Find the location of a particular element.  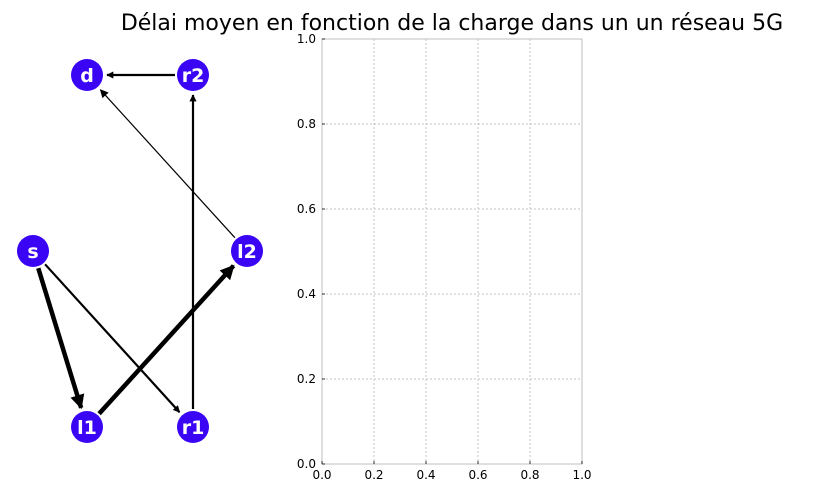

node-r1: r1 is located at coordinates (193, 427).